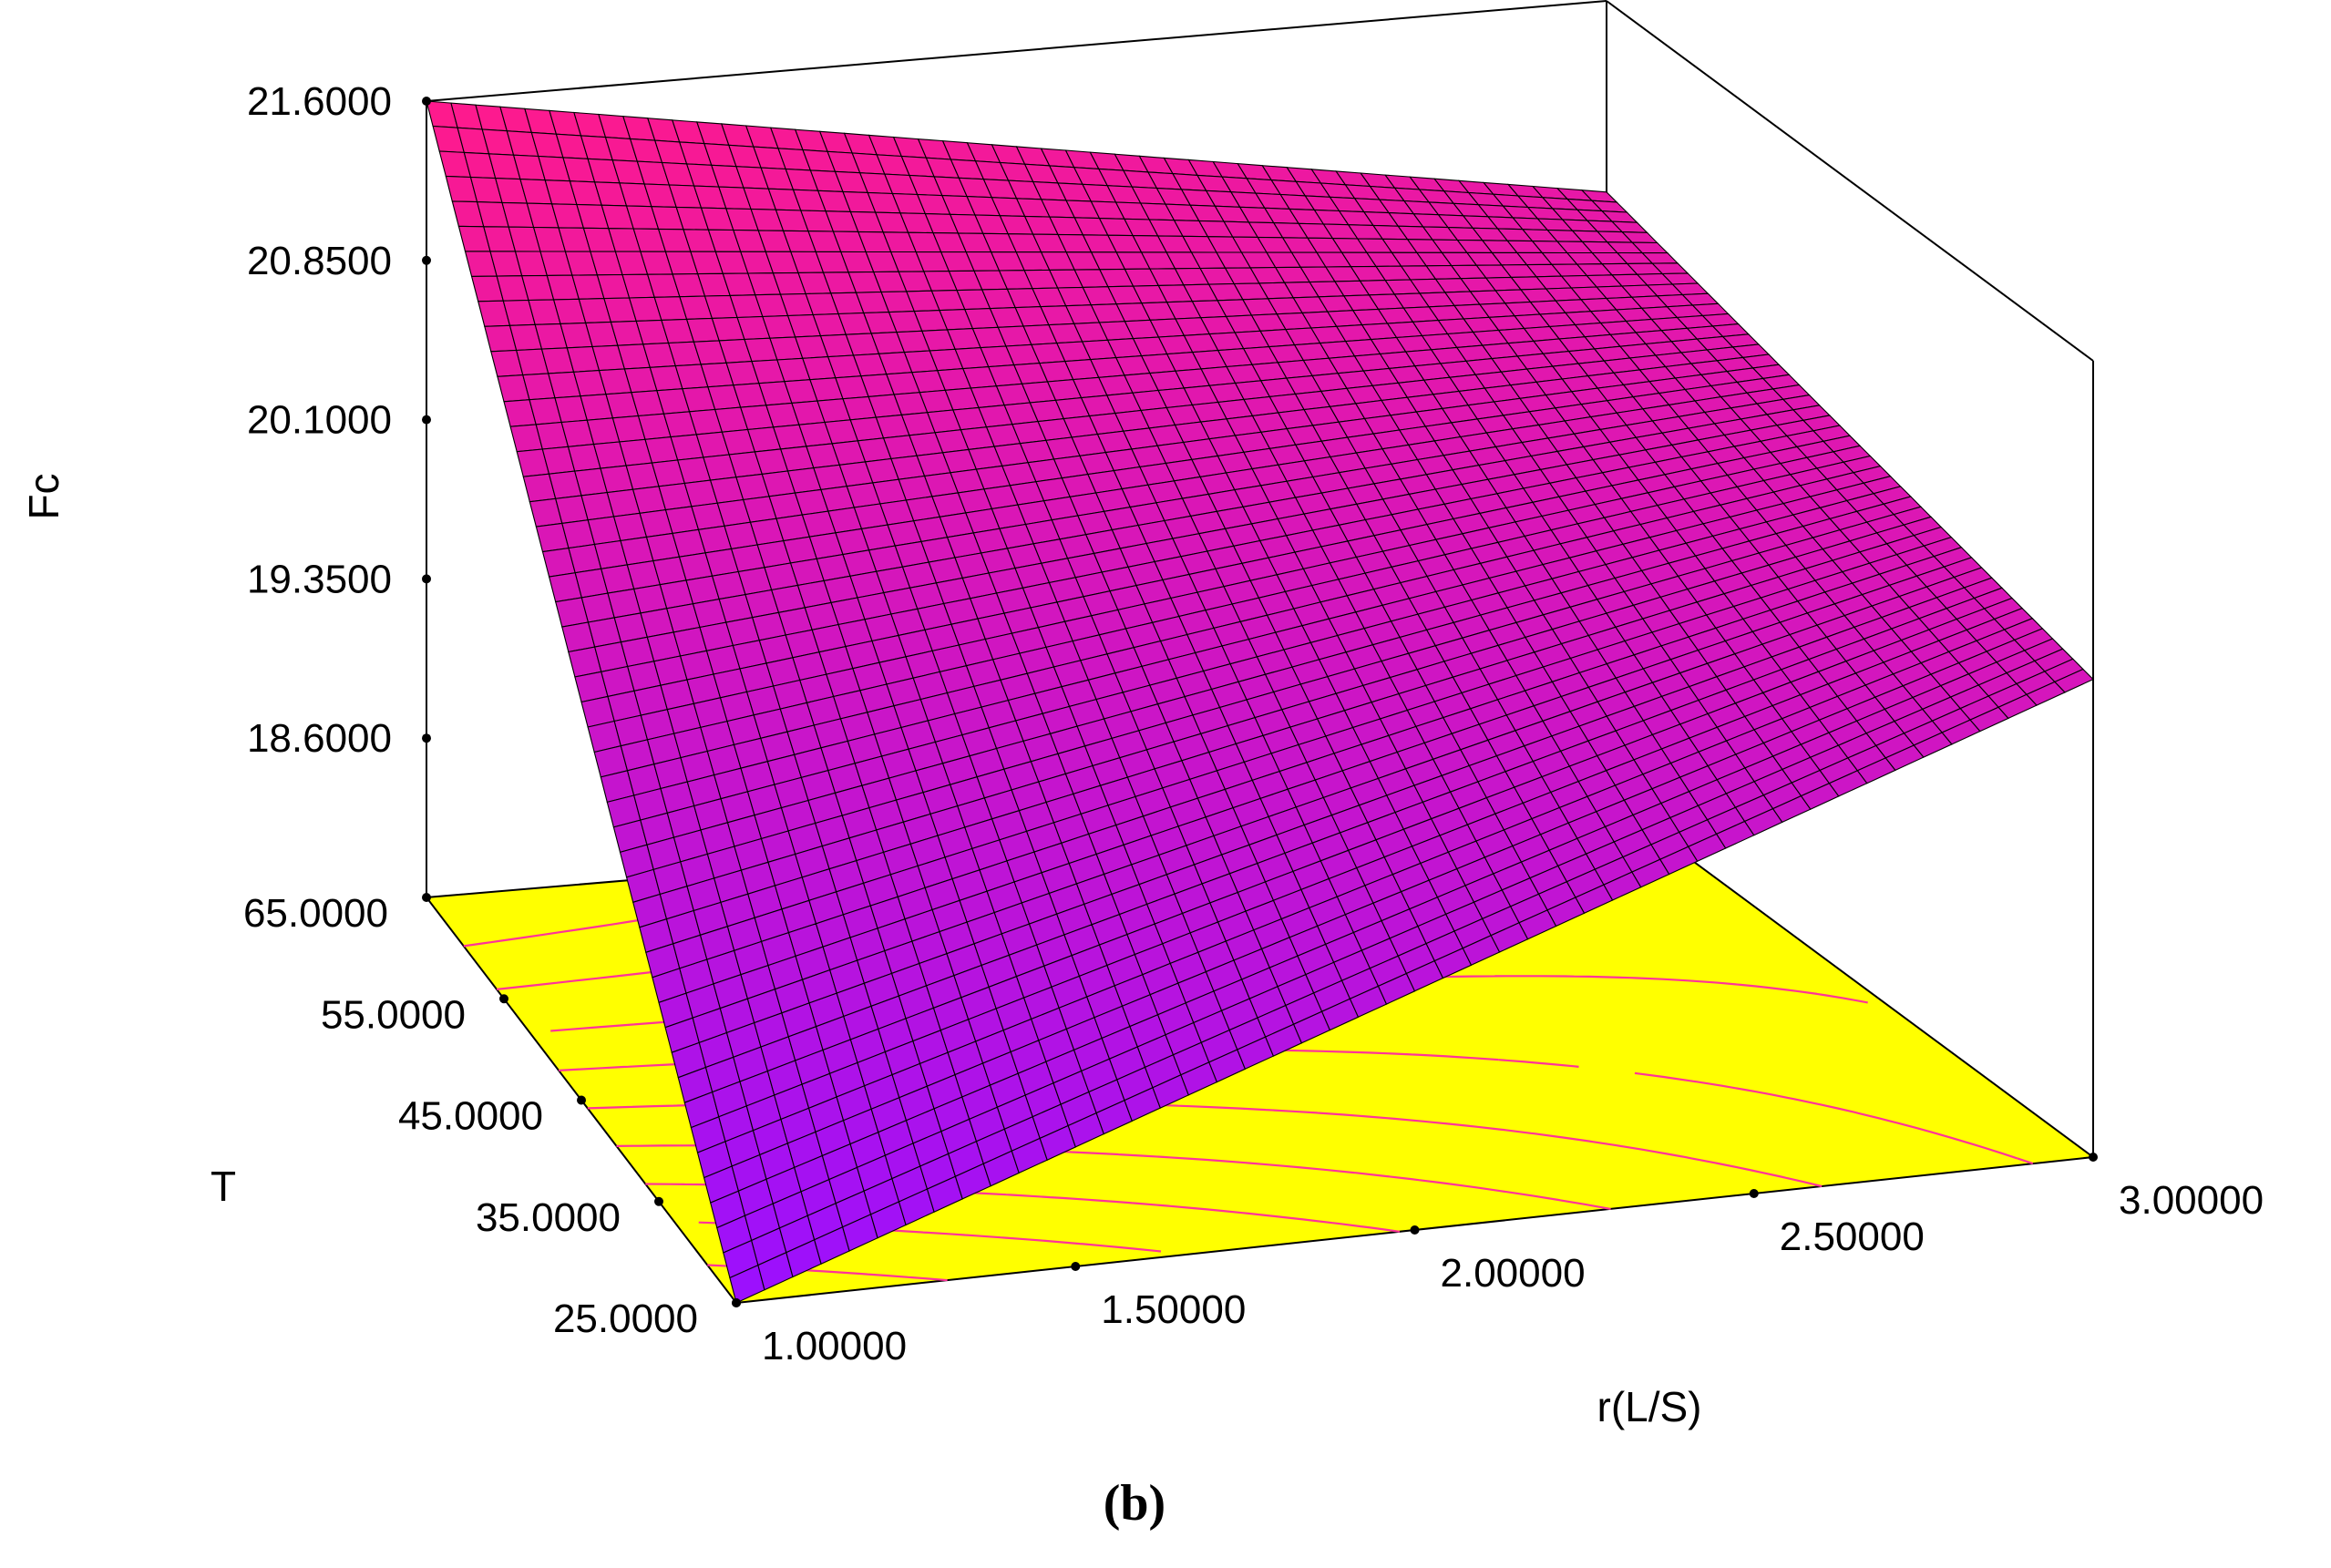 This screenshot has height=1568, width=2331. What do you see at coordinates (43, 496) in the screenshot?
I see `z-axis-title: Fc` at bounding box center [43, 496].